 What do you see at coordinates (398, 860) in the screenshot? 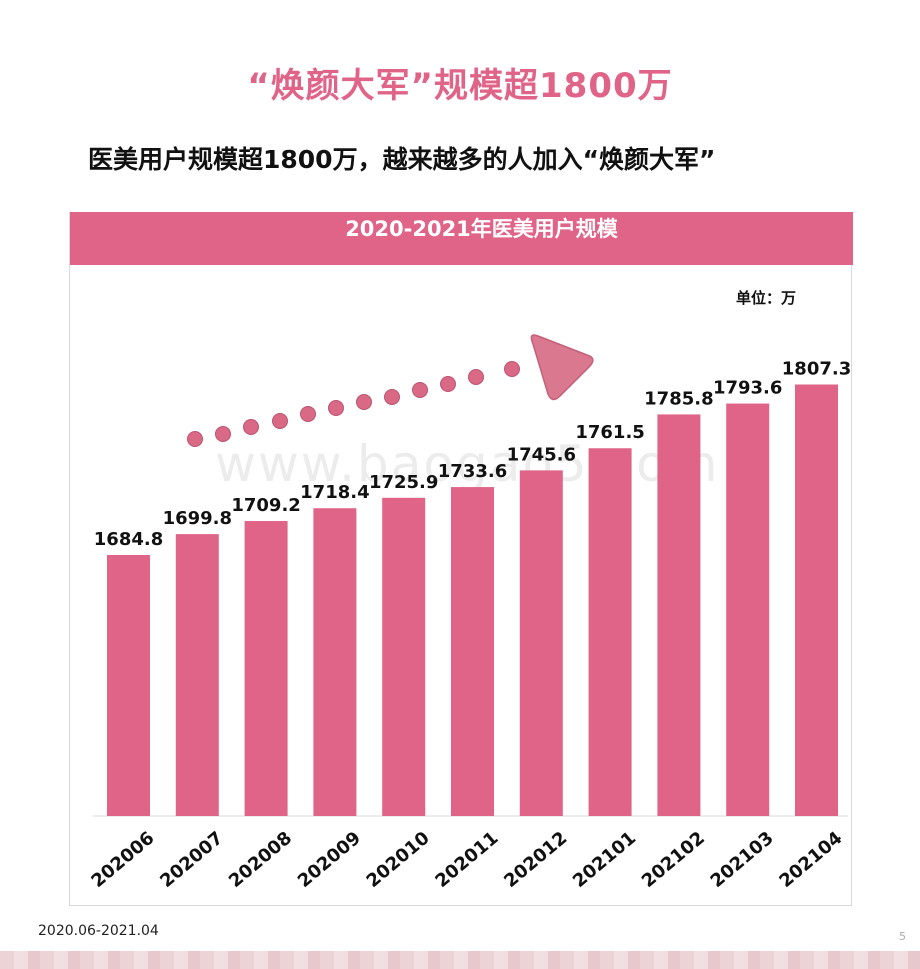
I see `category-label-202010: 202010` at bounding box center [398, 860].